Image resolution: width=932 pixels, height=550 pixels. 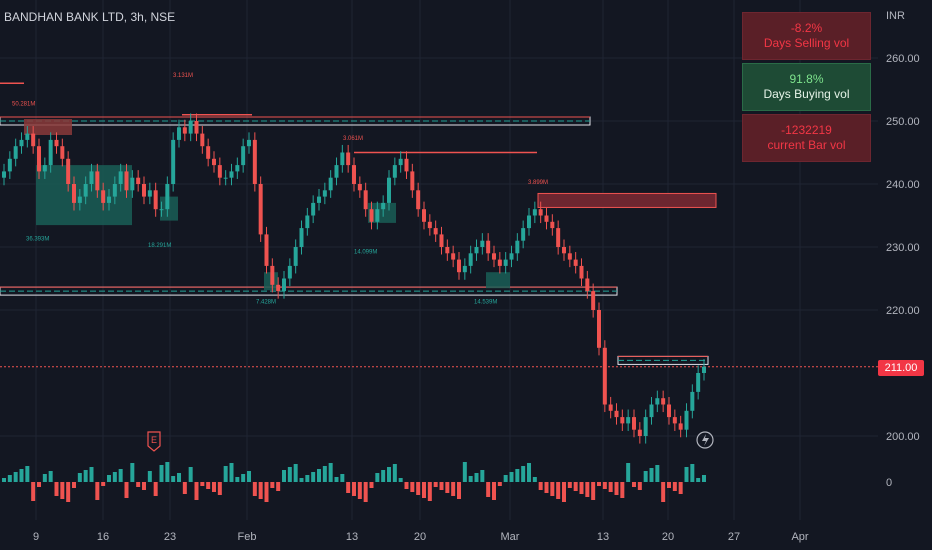 What do you see at coordinates (36, 537) in the screenshot?
I see `x-tick-label: 9` at bounding box center [36, 537].